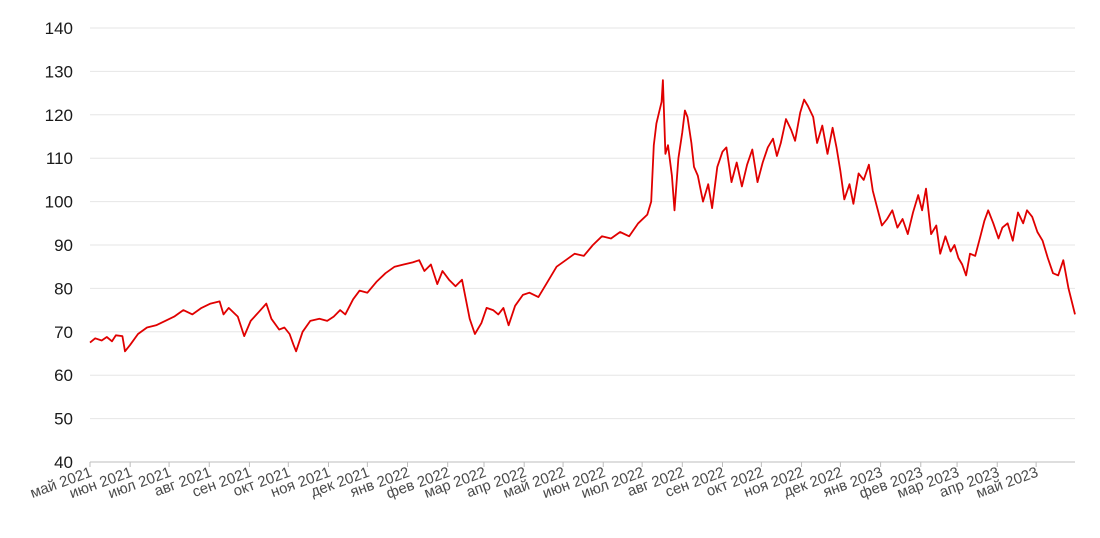  I want to click on y-tick-label: 90, so click(63, 245).